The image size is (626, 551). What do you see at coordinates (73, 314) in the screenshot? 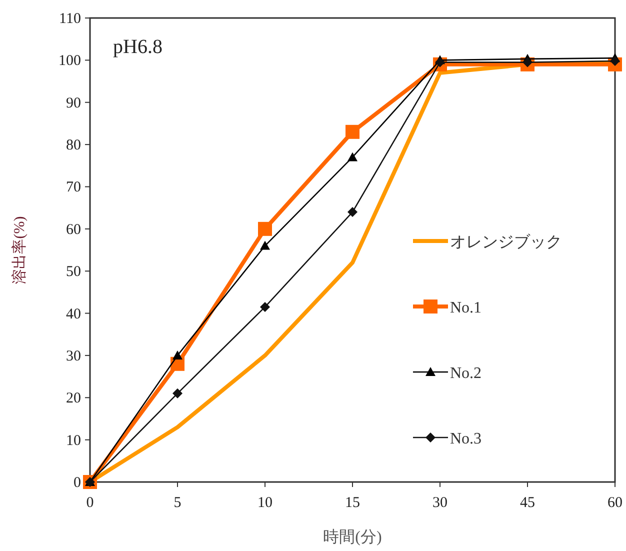
I see `y-tick-label: 40` at bounding box center [73, 314].